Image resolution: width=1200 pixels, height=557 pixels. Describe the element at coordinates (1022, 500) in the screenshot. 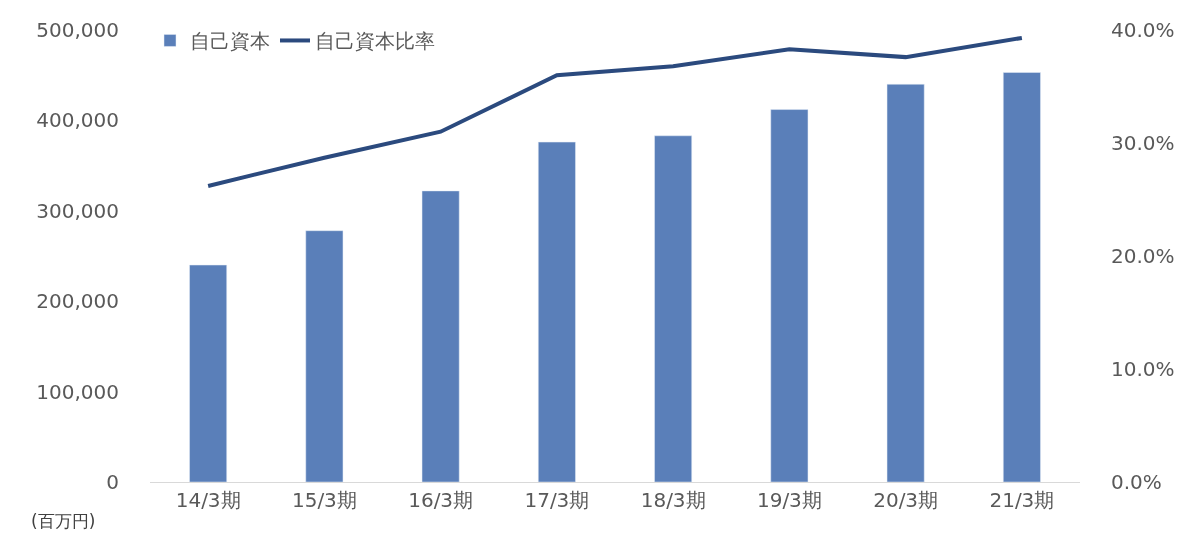

I see `x-tick-label: 21/3期` at that location.